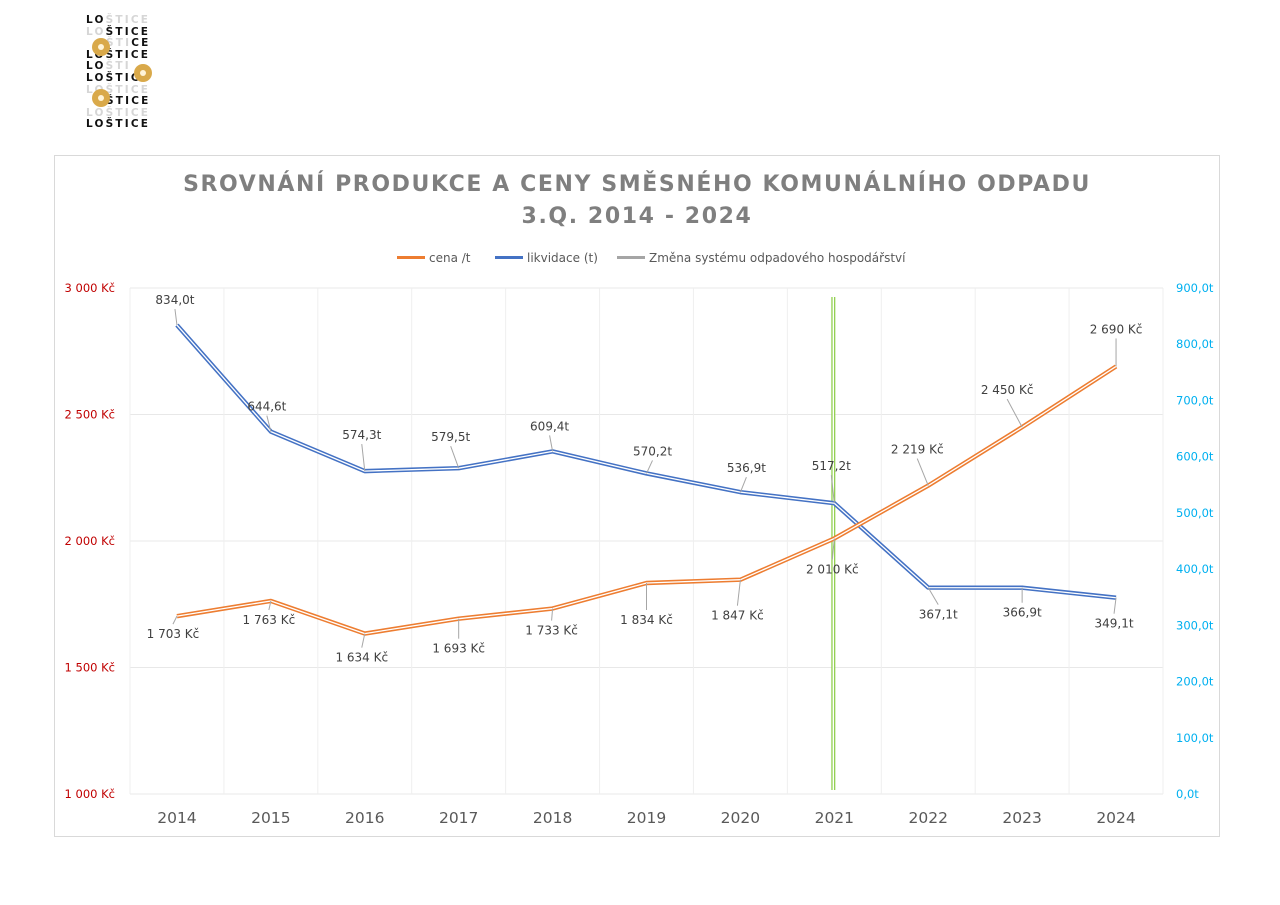  Describe the element at coordinates (269, 620) in the screenshot. I see `price-data-label: 1 763 Kč` at that location.